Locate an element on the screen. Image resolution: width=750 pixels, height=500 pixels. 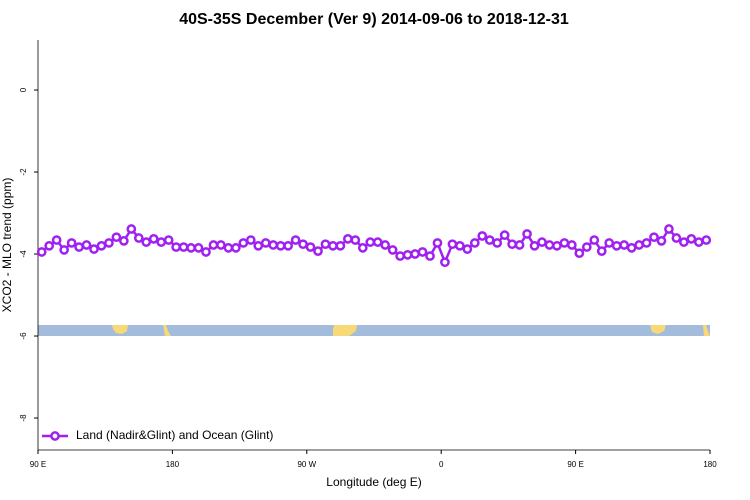
y-tick-label: -4 is located at coordinates (23, 254).